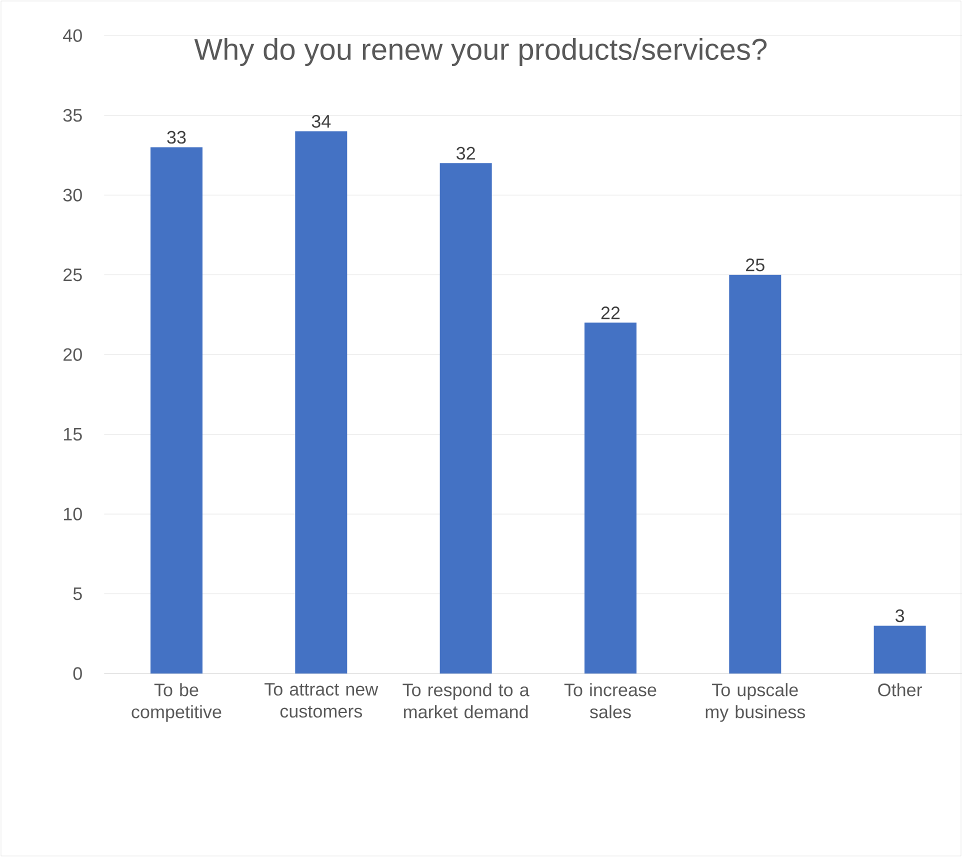 This screenshot has height=857, width=962. Describe the element at coordinates (321, 121) in the screenshot. I see `data-label: 34` at that location.